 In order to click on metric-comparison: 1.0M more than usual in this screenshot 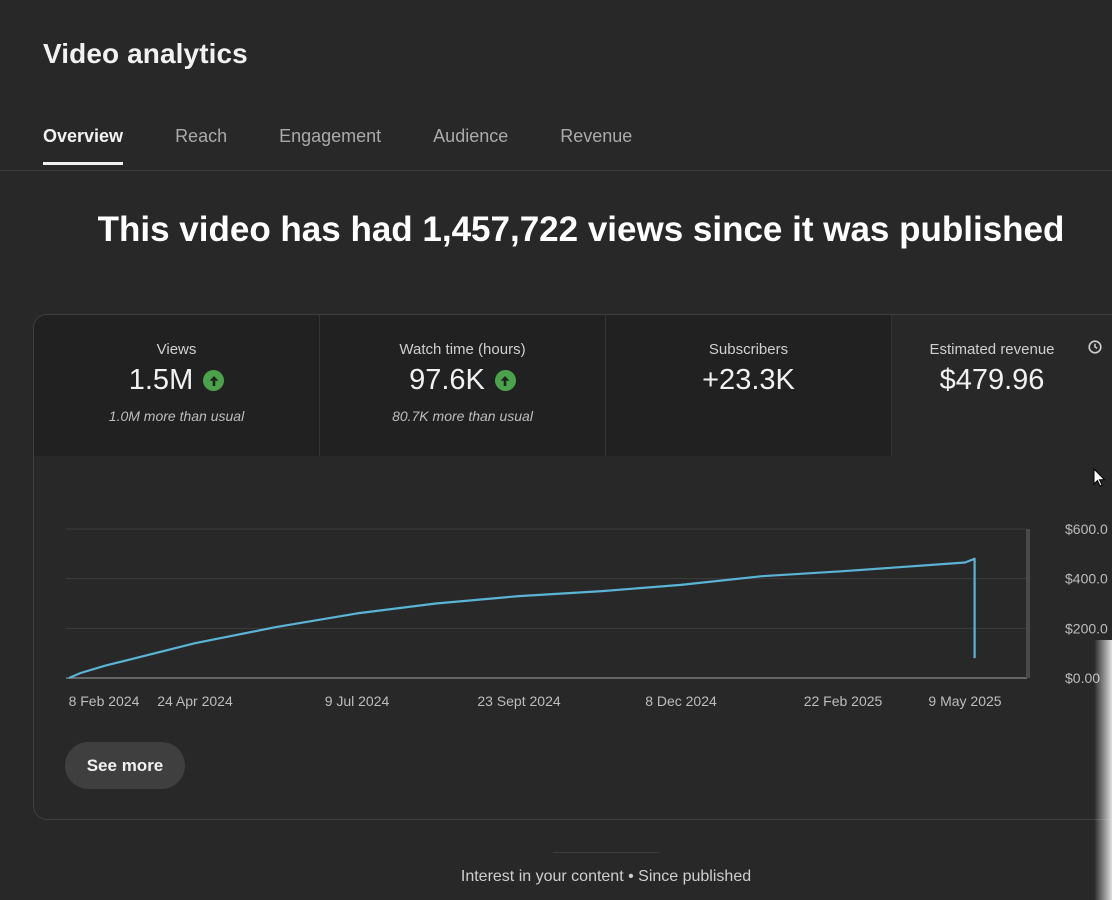, I will do `click(176, 416)`.